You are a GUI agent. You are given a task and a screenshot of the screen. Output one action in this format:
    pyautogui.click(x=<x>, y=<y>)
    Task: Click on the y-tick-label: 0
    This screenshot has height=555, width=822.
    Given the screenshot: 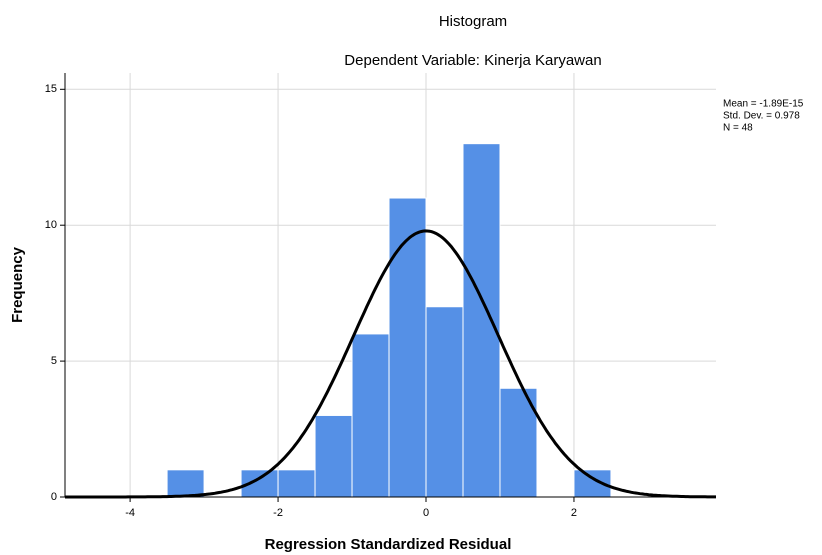 What is the action you would take?
    pyautogui.click(x=54, y=497)
    